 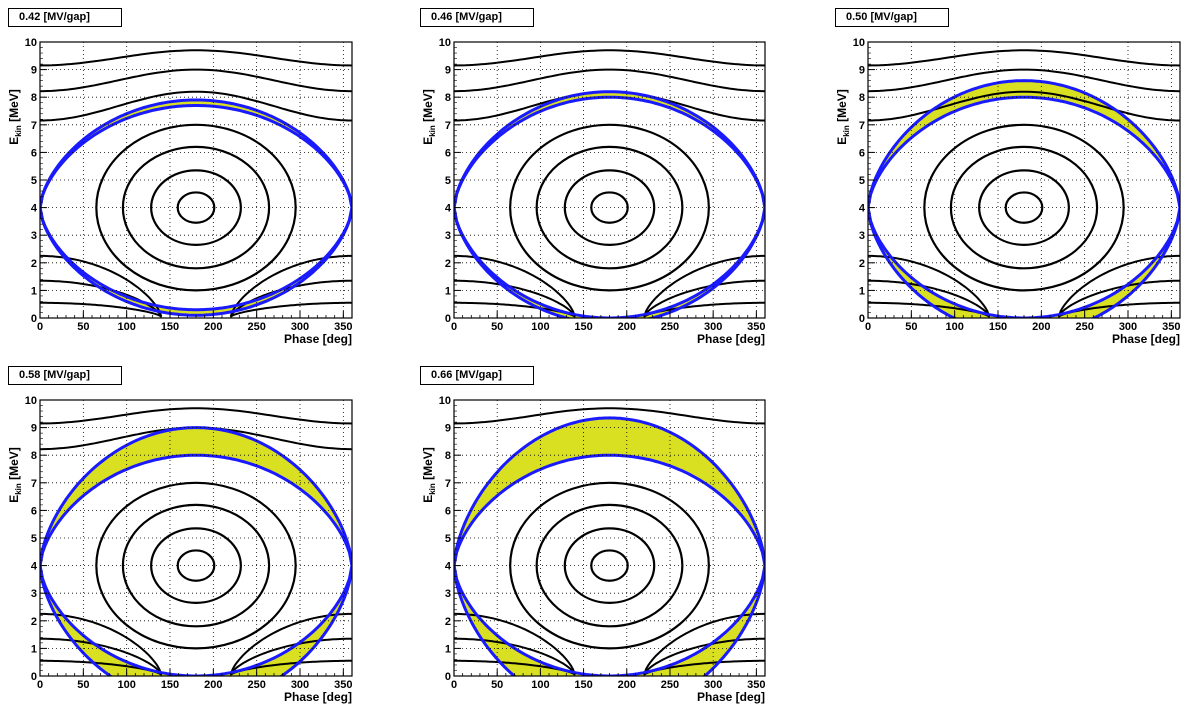 What do you see at coordinates (65, 375) in the screenshot?
I see `panel-title: 0.58 [MV/gap]` at bounding box center [65, 375].